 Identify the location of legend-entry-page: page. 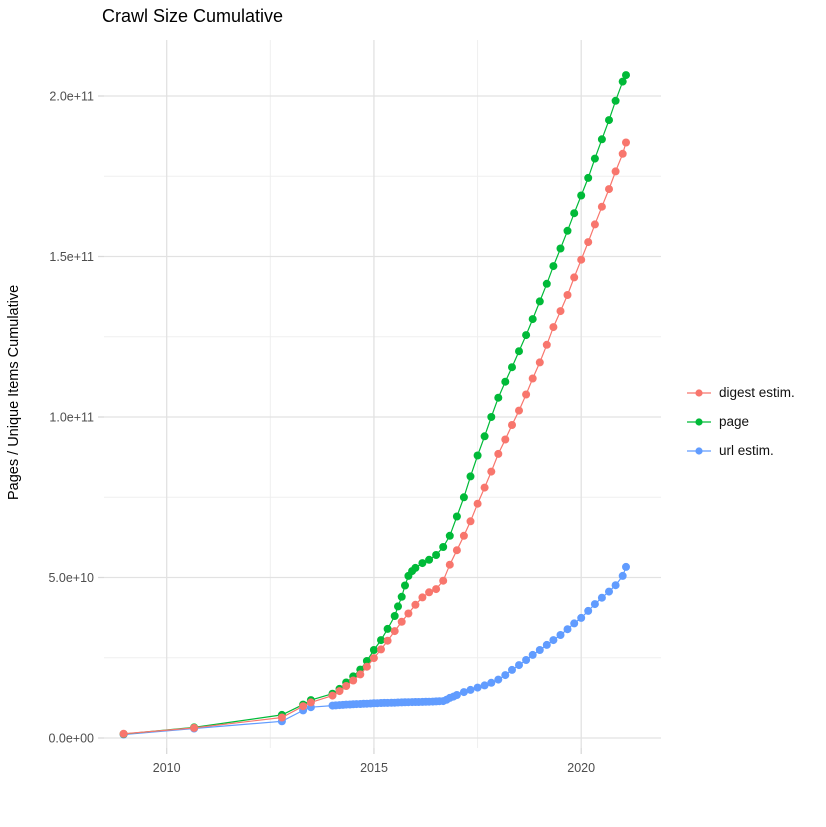
(740, 421).